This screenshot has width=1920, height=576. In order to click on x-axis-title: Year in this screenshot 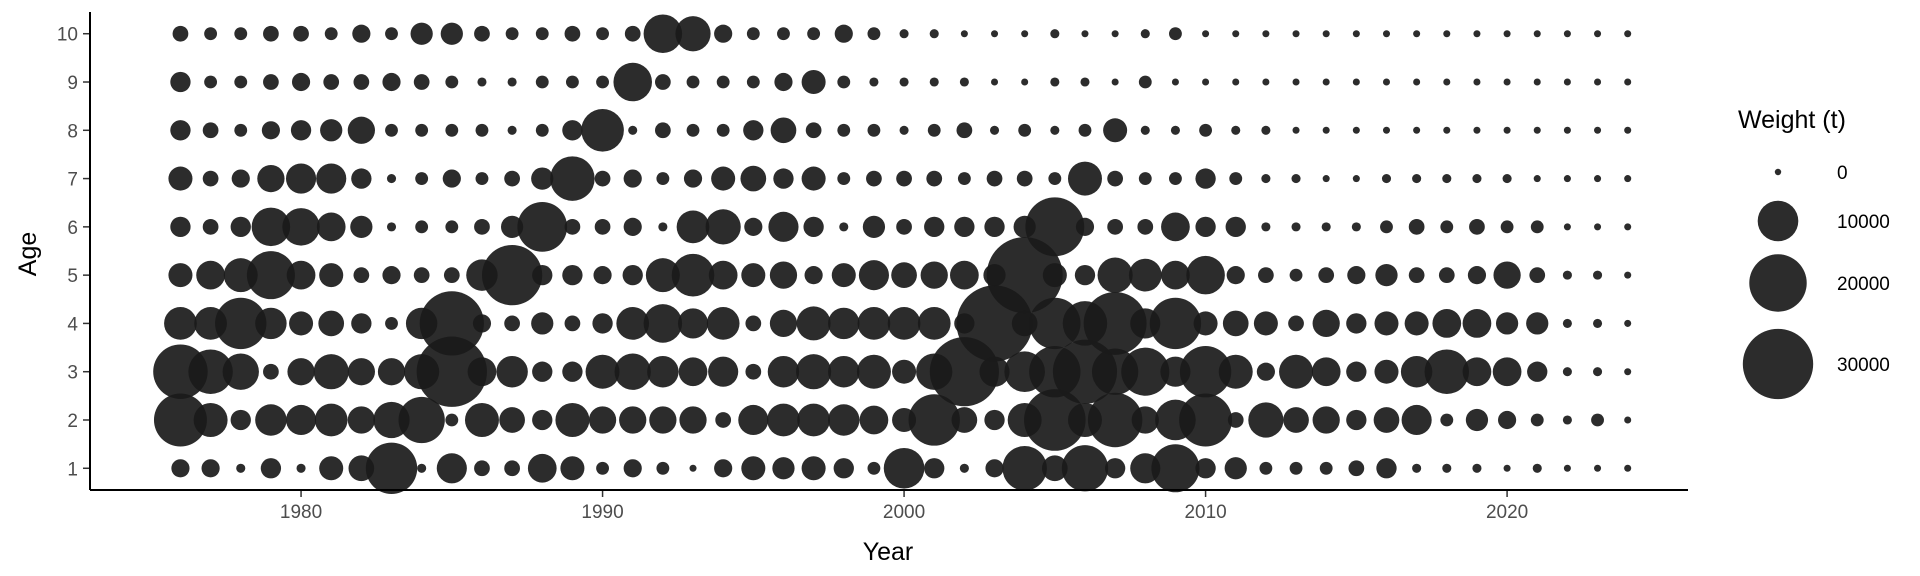, I will do `click(888, 552)`.